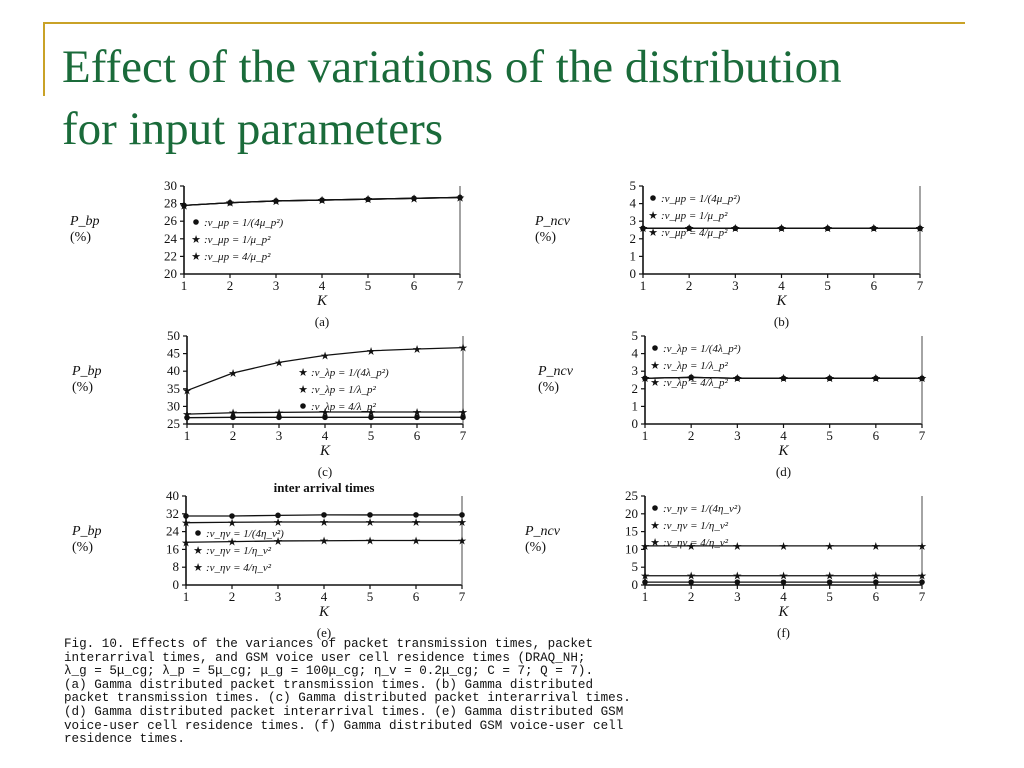 The width and height of the screenshot is (1024, 768). Describe the element at coordinates (696, 526) in the screenshot. I see `legend-entry: :v_ηv = 1/η_v²` at that location.